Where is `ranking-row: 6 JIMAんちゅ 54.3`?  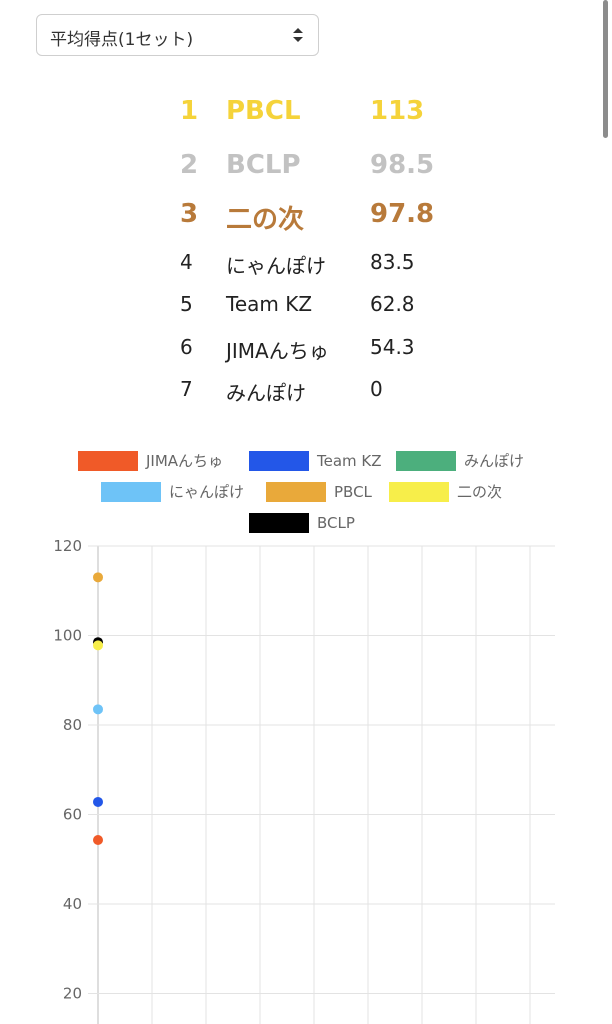 ranking-row: 6 JIMAんちゅ 54.3 is located at coordinates (306, 355).